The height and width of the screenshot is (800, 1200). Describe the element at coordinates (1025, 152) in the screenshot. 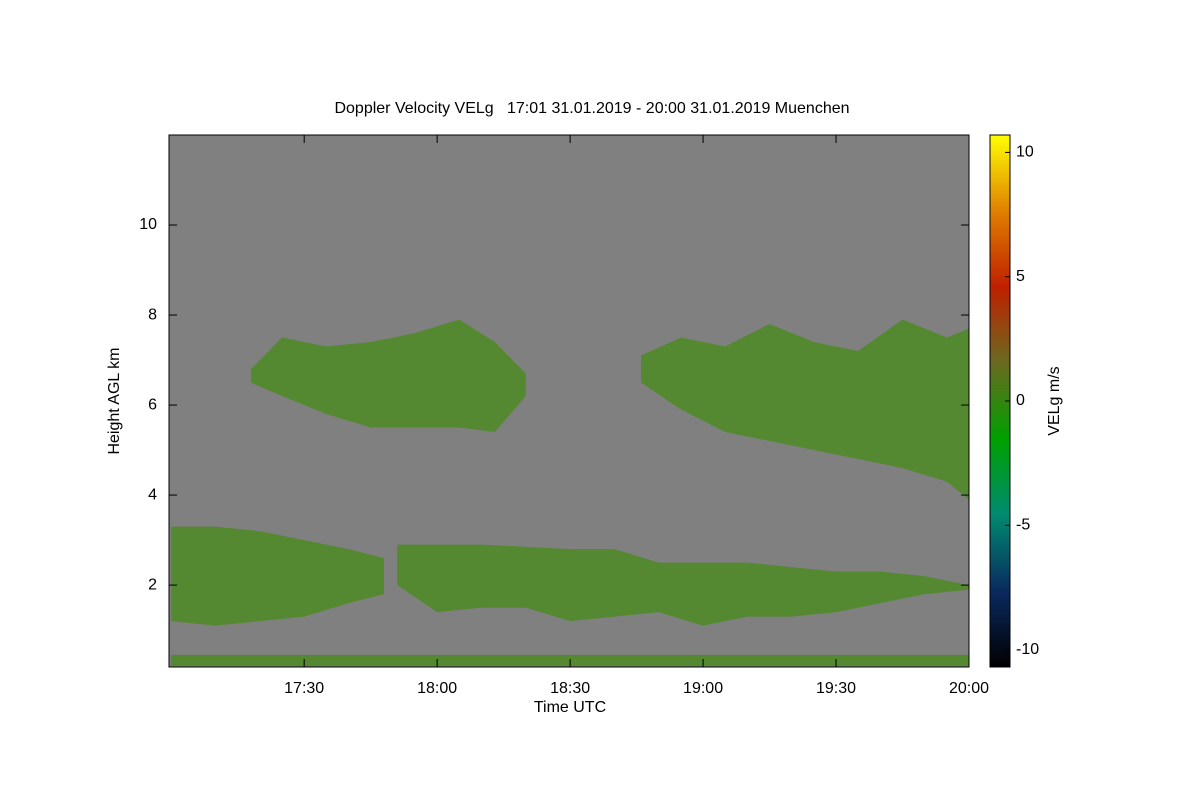

I see `colorbar-tick-label: 10` at that location.